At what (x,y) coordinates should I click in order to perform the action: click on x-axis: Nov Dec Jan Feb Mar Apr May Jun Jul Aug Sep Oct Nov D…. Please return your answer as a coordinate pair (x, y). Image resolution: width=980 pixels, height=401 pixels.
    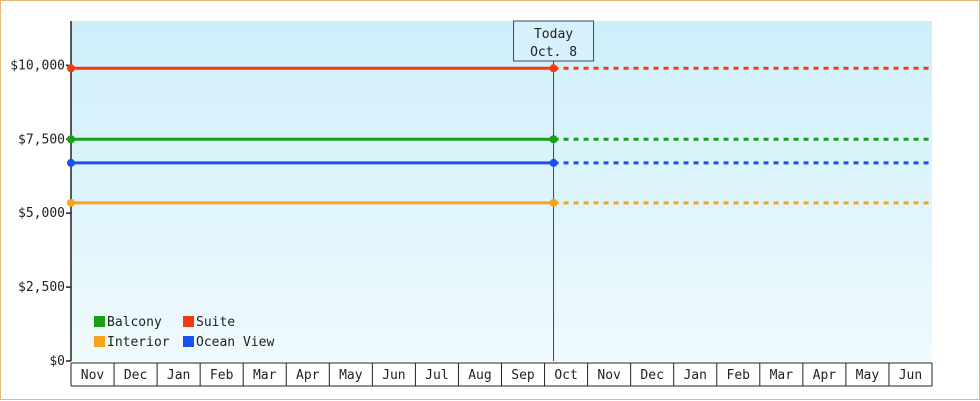
    Looking at the image, I should click on (501, 374).